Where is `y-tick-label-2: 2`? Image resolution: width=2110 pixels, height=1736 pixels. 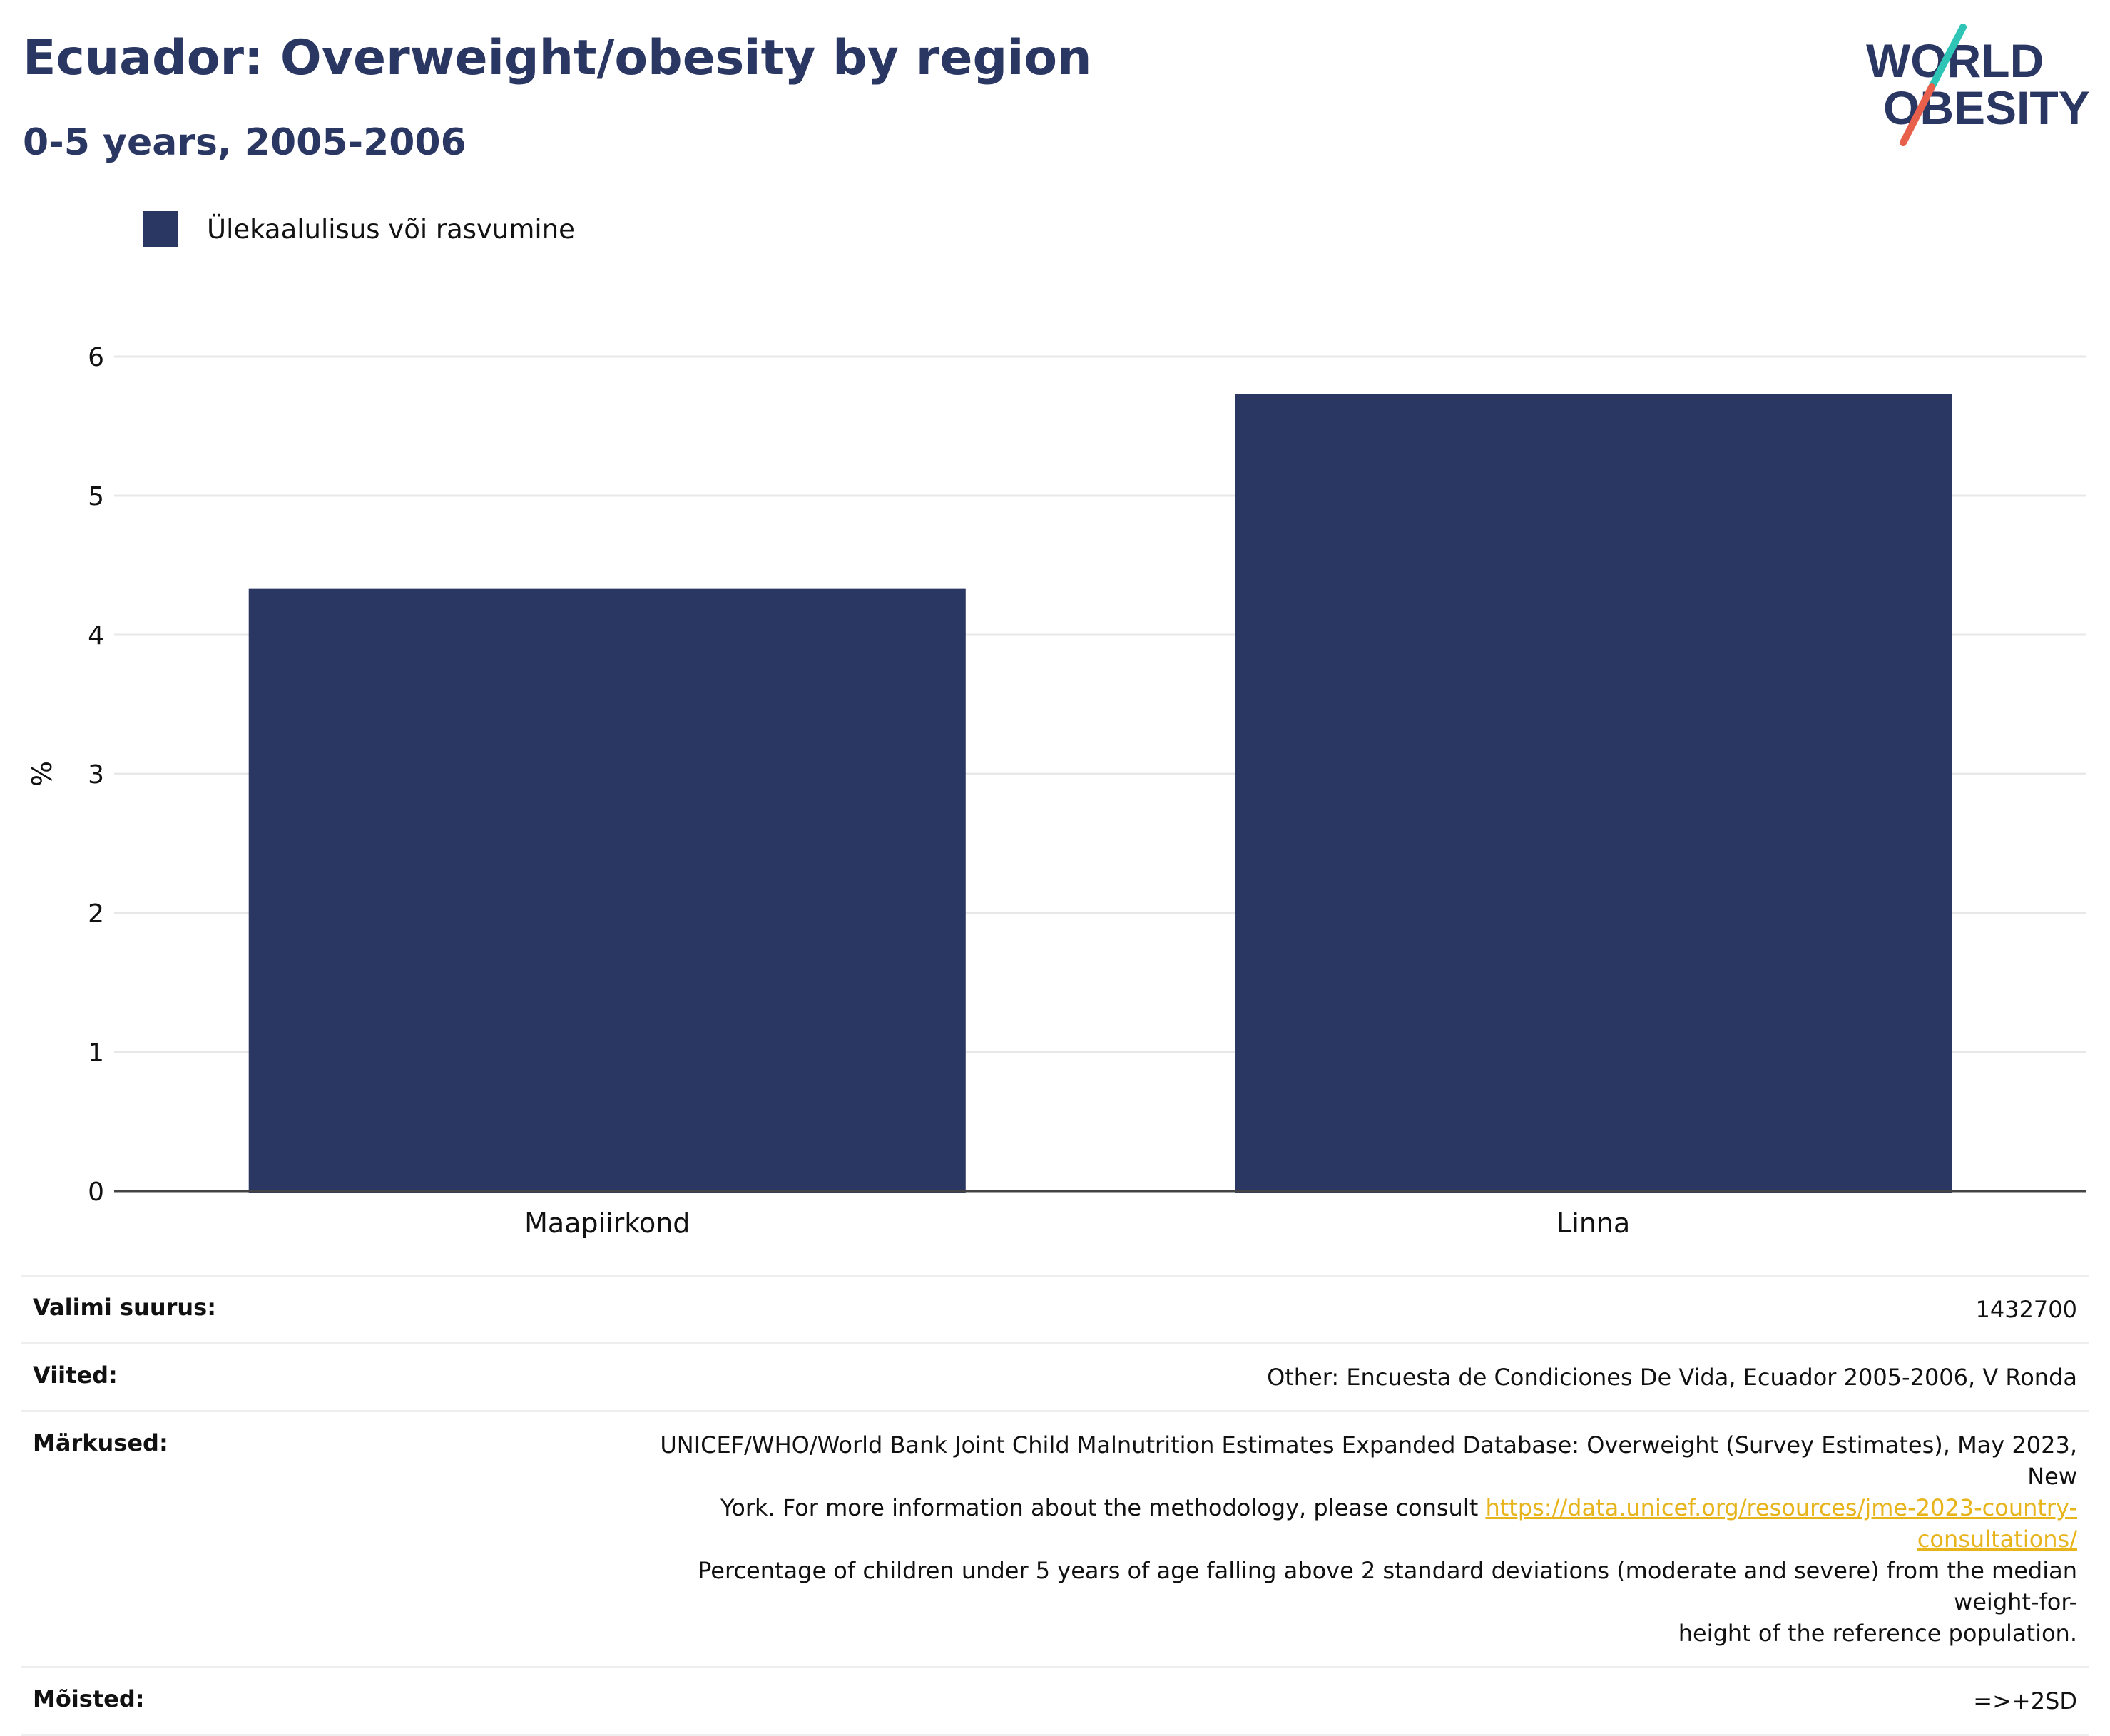
y-tick-label-2: 2 is located at coordinates (96, 914).